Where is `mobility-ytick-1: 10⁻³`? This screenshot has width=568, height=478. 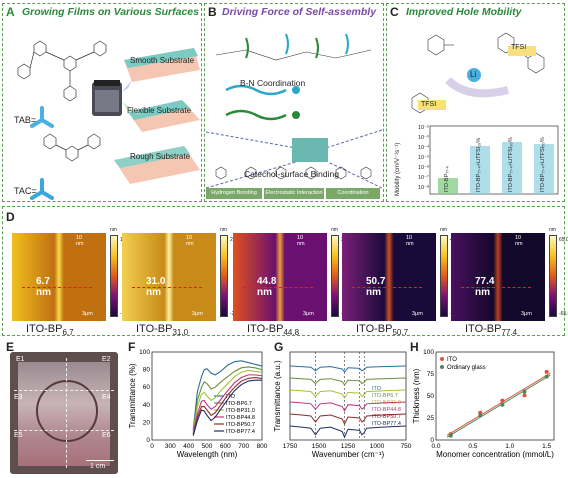
mobility-ytick-1: 10⁻³ is located at coordinates (423, 138).